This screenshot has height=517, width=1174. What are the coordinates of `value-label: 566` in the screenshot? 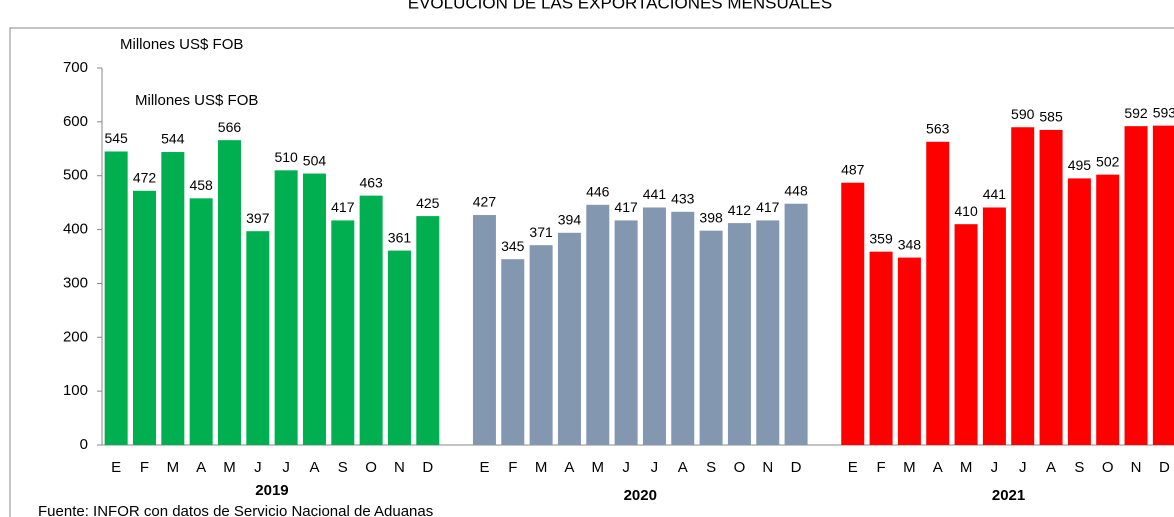 It's located at (230, 127).